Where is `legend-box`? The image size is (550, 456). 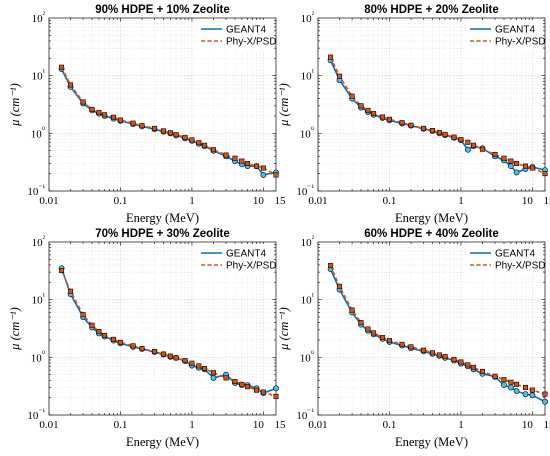 legend-box is located at coordinates (236, 259).